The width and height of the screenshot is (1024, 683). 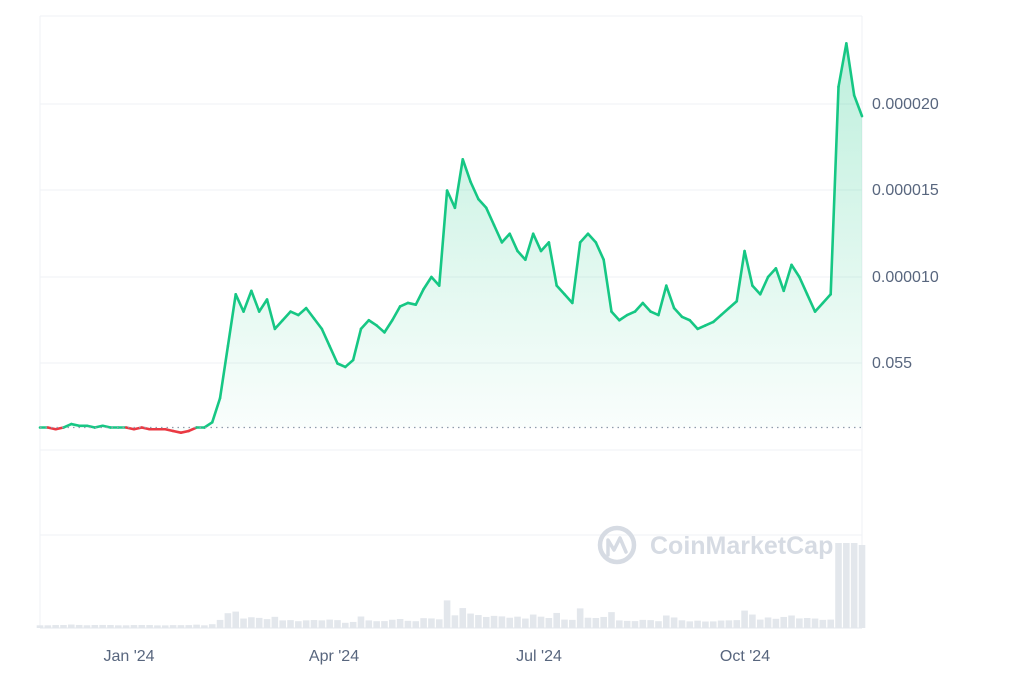 What do you see at coordinates (892, 363) in the screenshot?
I see `y-tick-label: 0.055` at bounding box center [892, 363].